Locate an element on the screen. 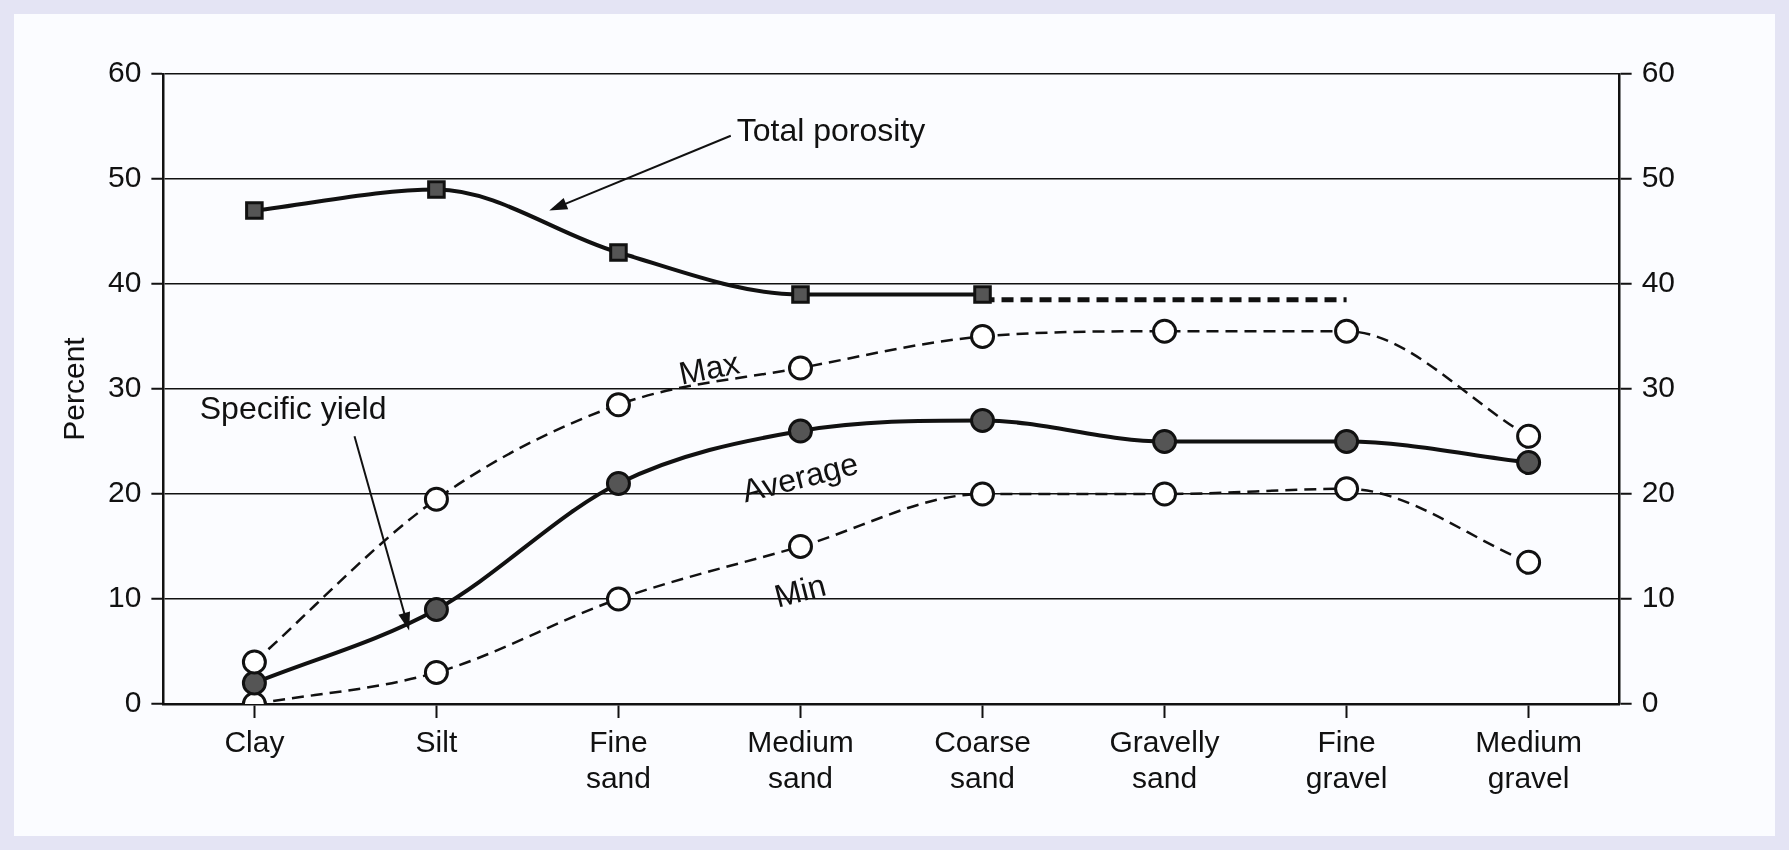 The width and height of the screenshot is (1789, 850). y2-tick-label: 40 is located at coordinates (1658, 282).